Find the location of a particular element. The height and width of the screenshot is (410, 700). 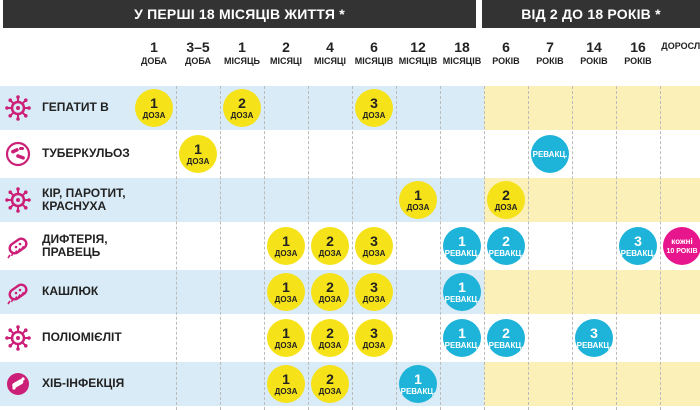

column-header: 12 місяців is located at coordinates (418, 61).